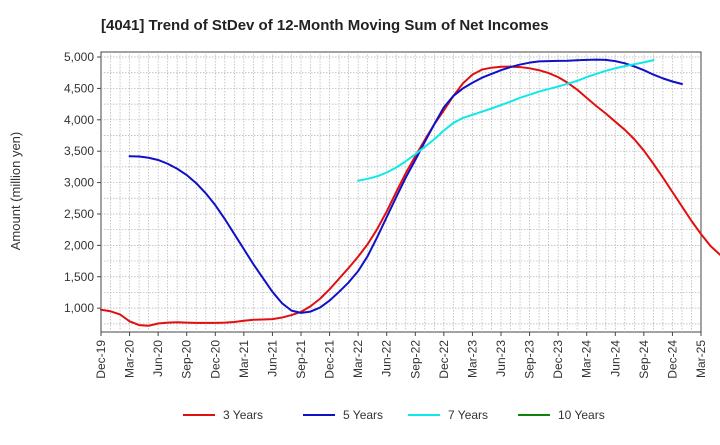 The image size is (720, 445). What do you see at coordinates (15, 191) in the screenshot?
I see `y-axis-label: Amount (million yen)` at bounding box center [15, 191].